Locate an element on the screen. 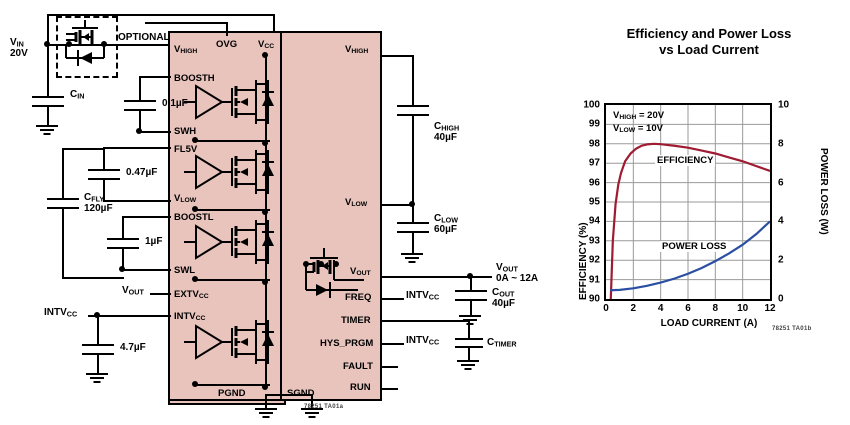 This screenshot has height=425, width=850. wire-hys is located at coordinates (393, 344).